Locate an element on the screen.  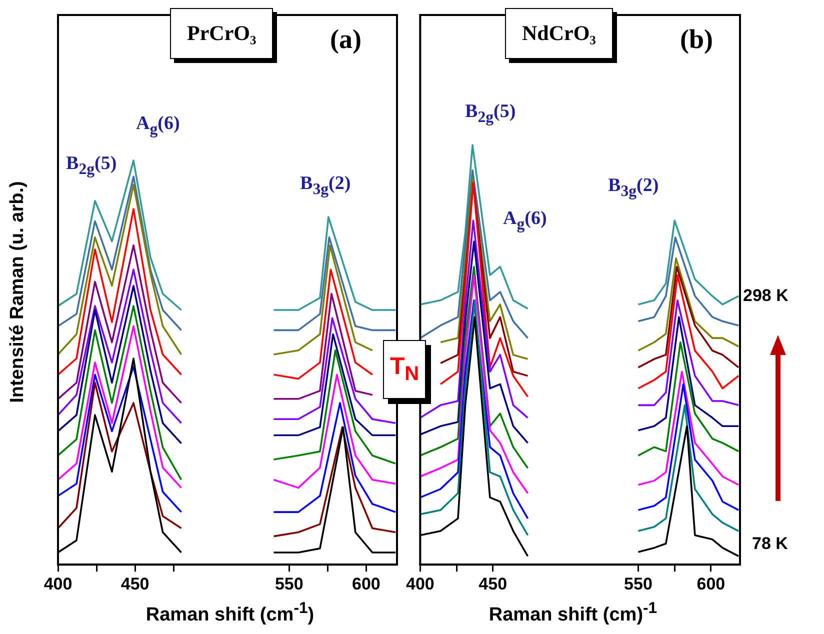
text: NdCrO₃ is located at coordinates (559, 33).